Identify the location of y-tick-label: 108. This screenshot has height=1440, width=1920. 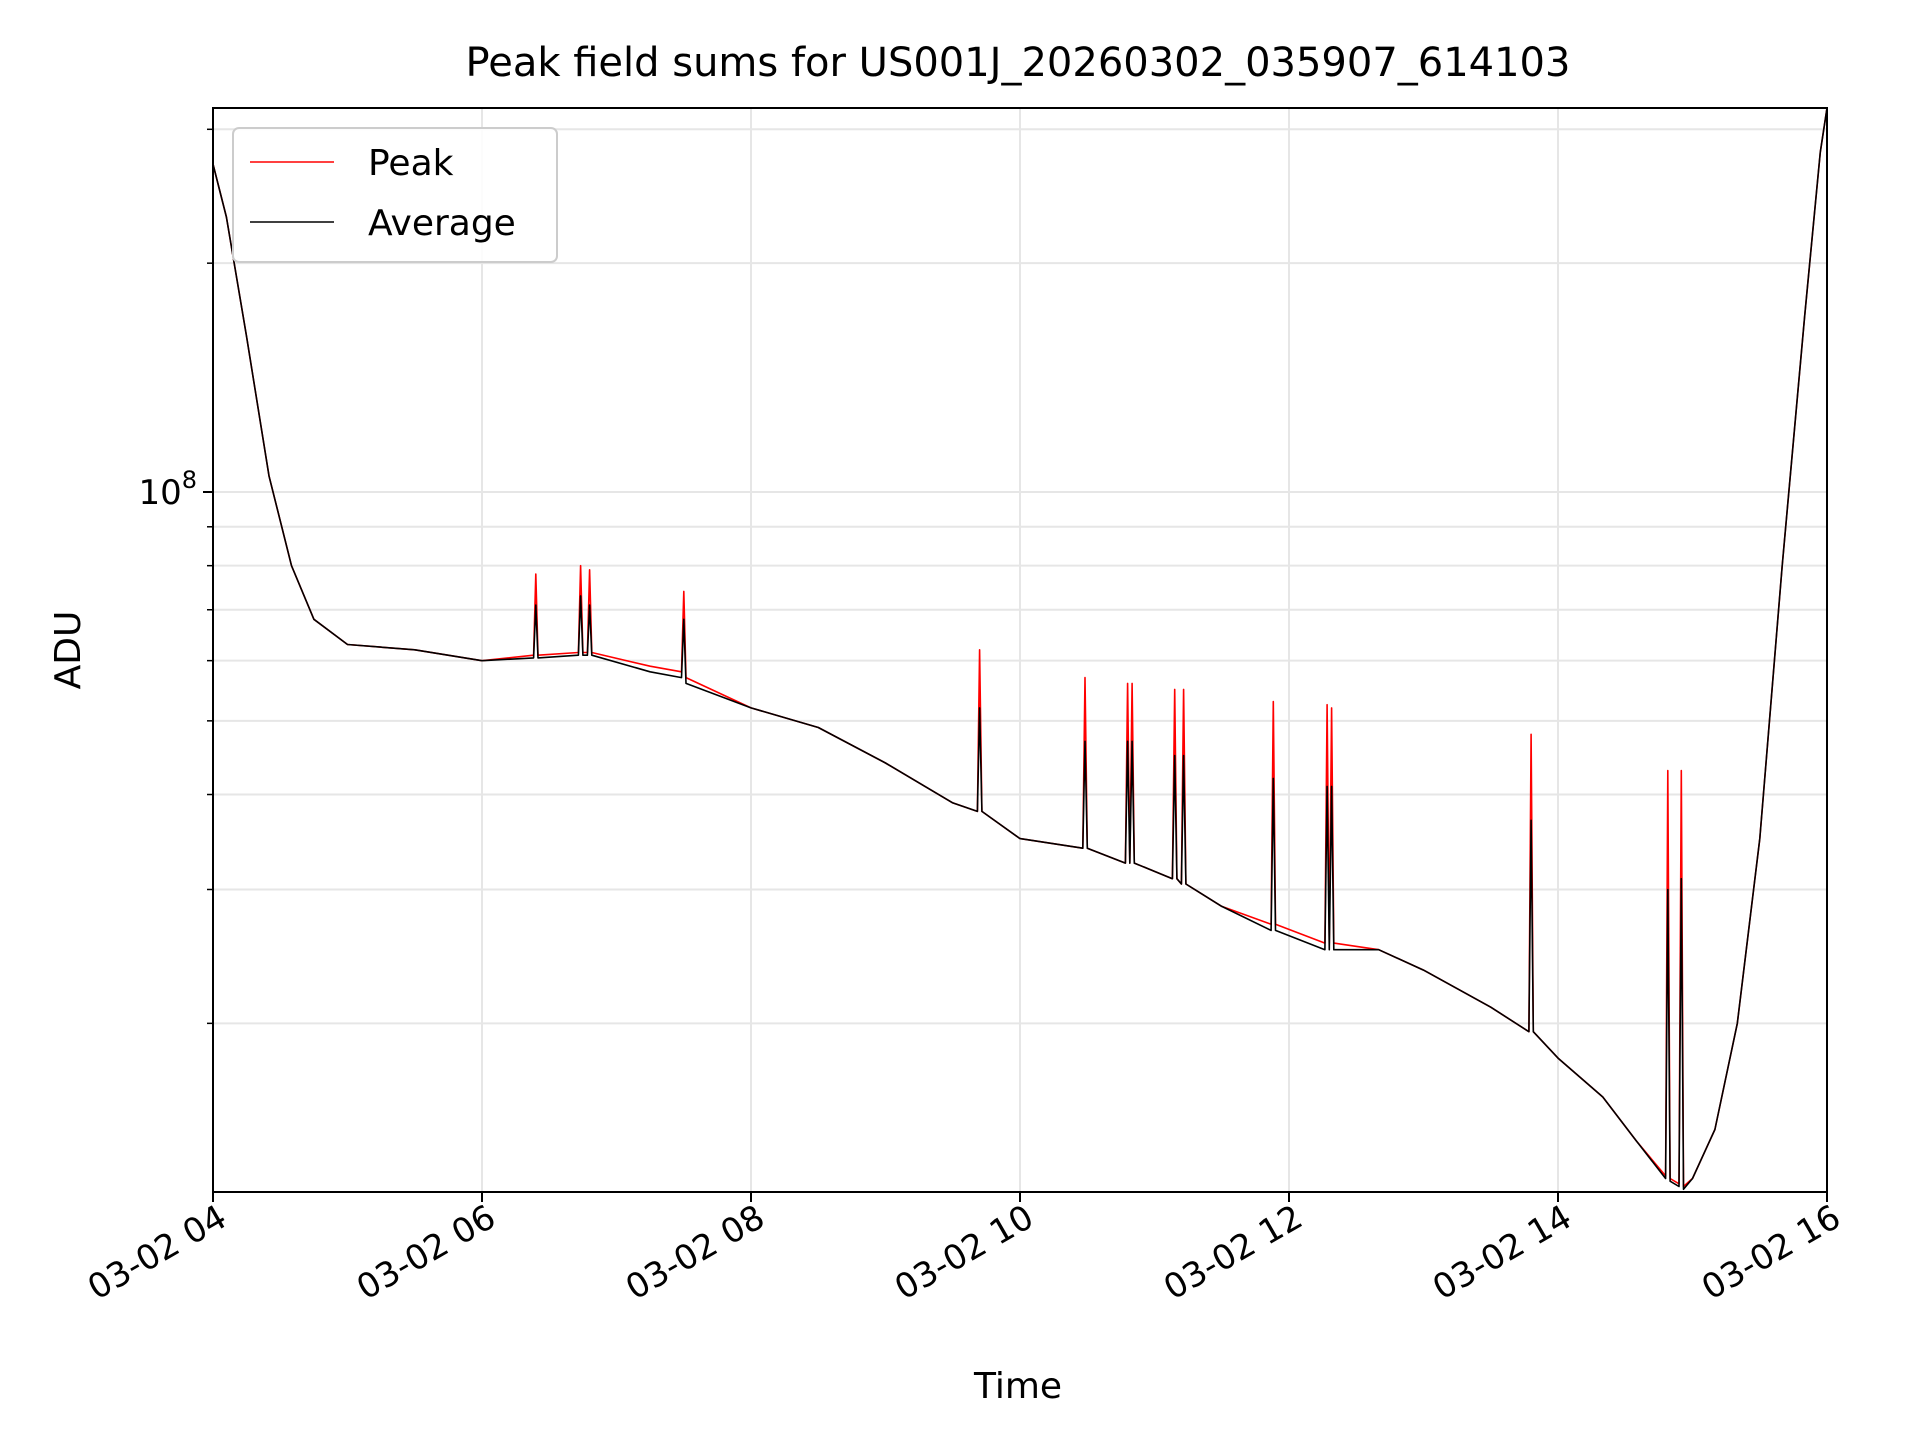
(167, 489).